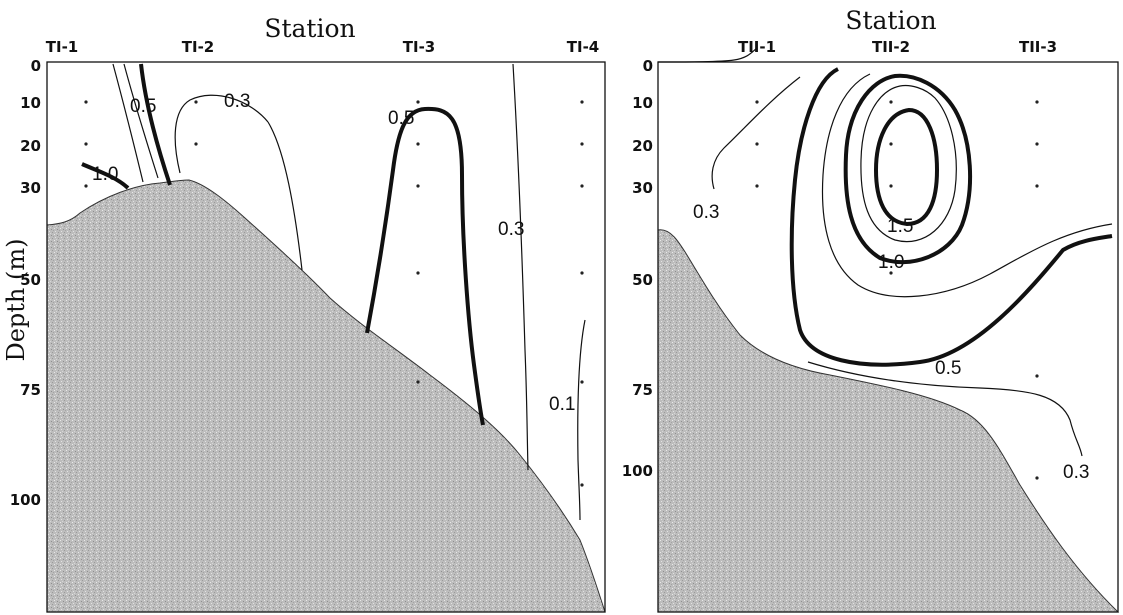 The image size is (1123, 615). I want to click on panel-i-station-labels: TI-1 TI-2 TI-3 TI-4, so click(322, 47).